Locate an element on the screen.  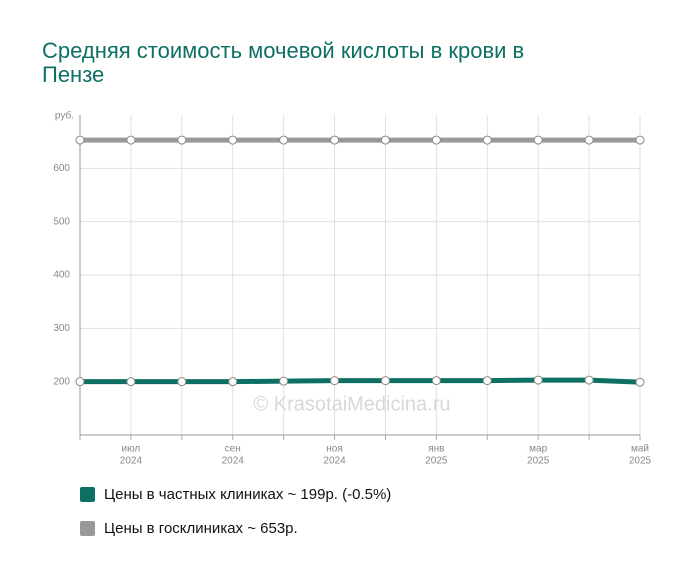
y-tick-label: 500 is located at coordinates (61, 221).